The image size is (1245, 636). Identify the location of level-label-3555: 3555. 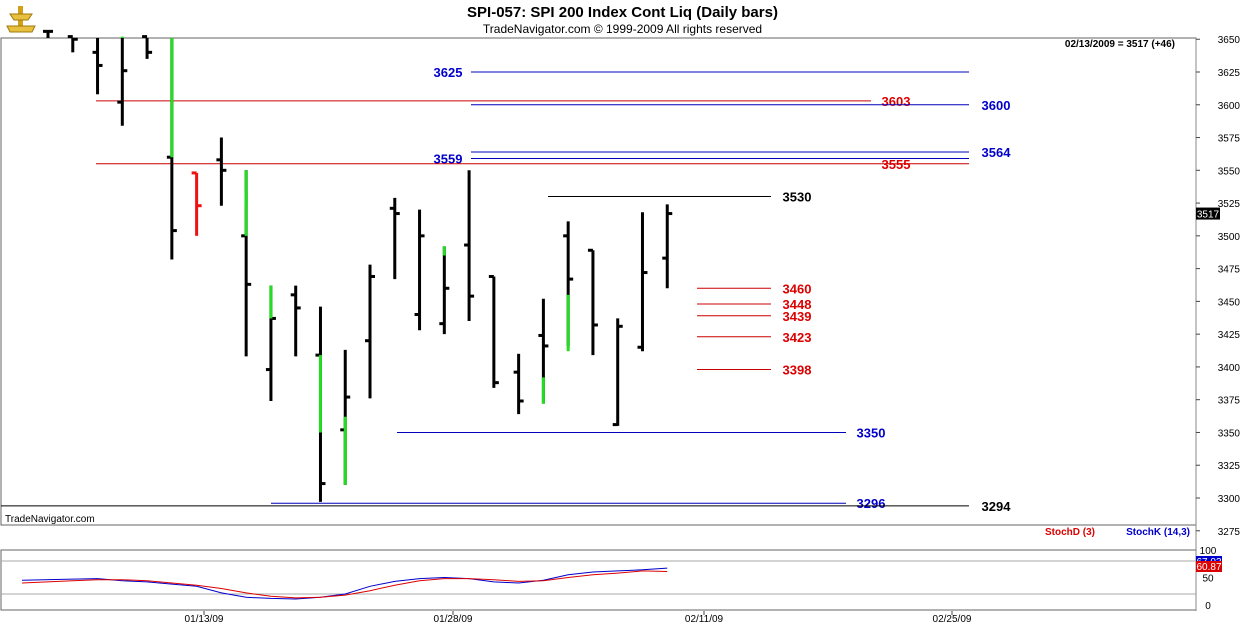
(896, 164).